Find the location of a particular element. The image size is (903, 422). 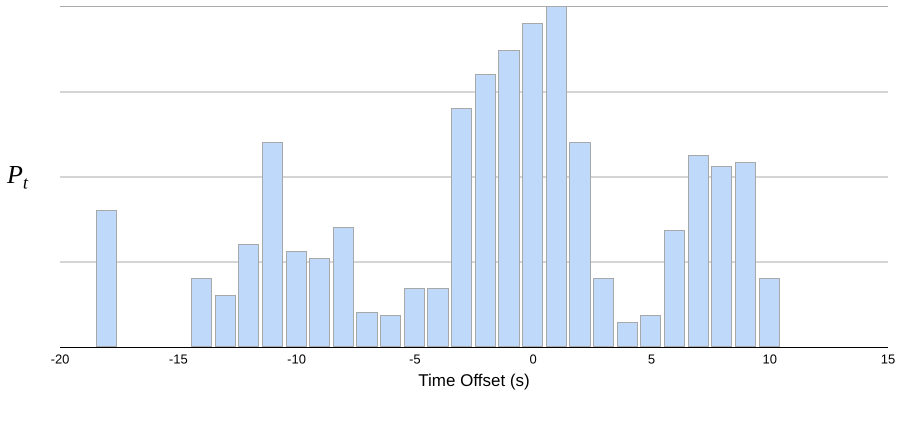

y-axis-title: P$_{t}$ is located at coordinates (17, 176).